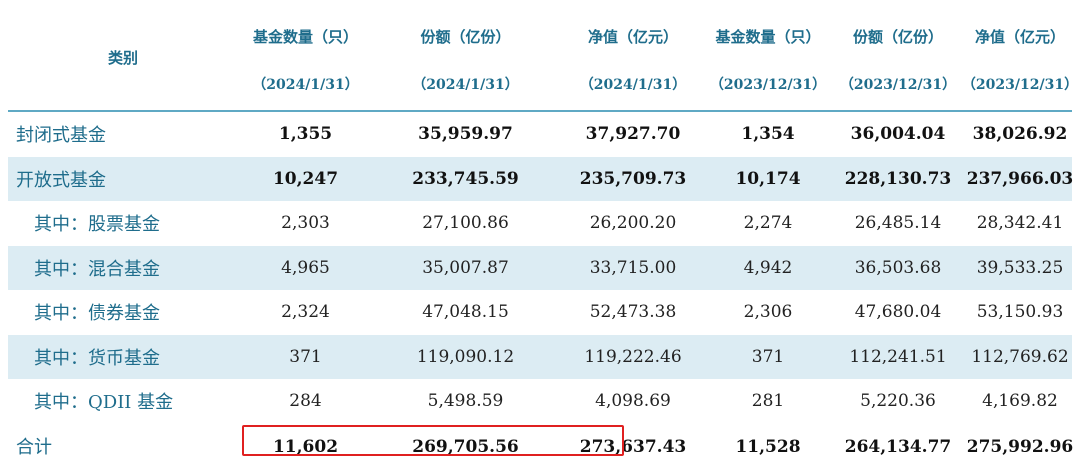 The width and height of the screenshot is (1080, 469). I want to click on table-cell: 4,965, so click(305, 268).